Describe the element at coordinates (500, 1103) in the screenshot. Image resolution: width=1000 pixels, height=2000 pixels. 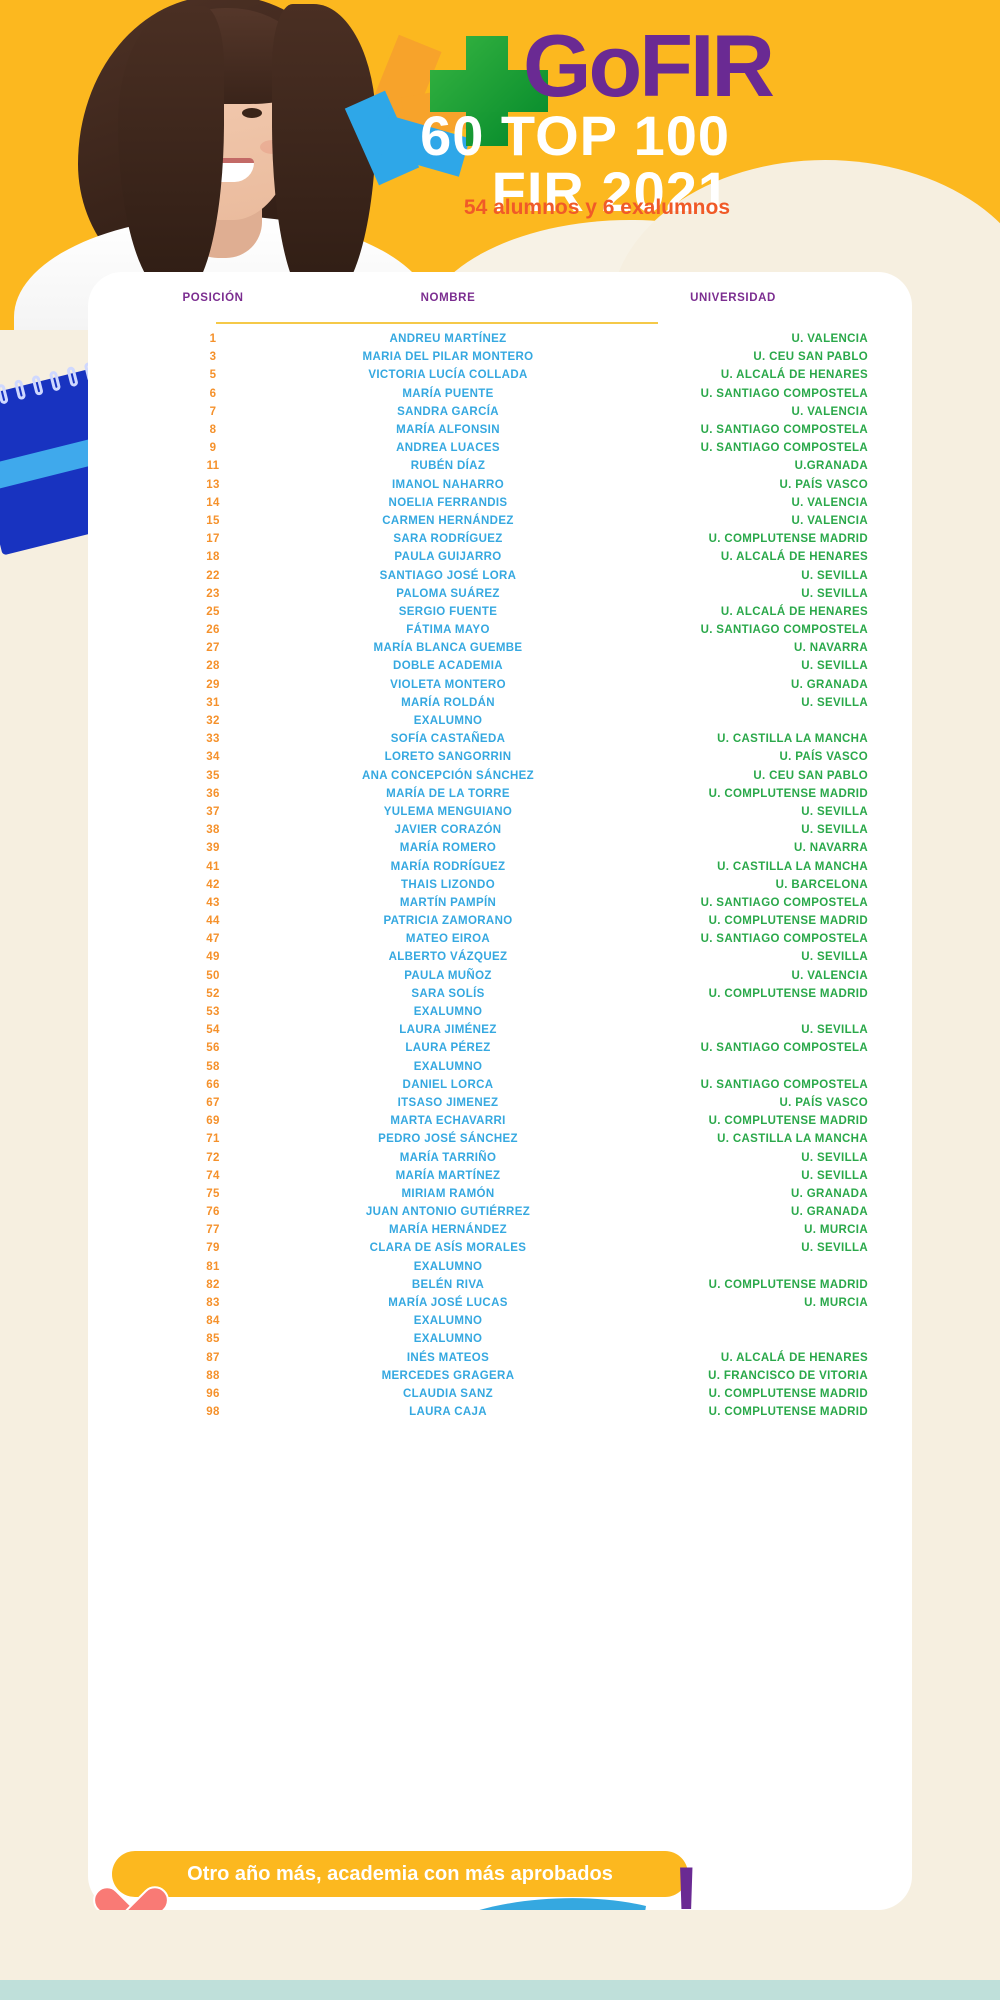
I see `table-row: 67 ITSASO JIMENEZ U. PAÍS VASCO` at that location.